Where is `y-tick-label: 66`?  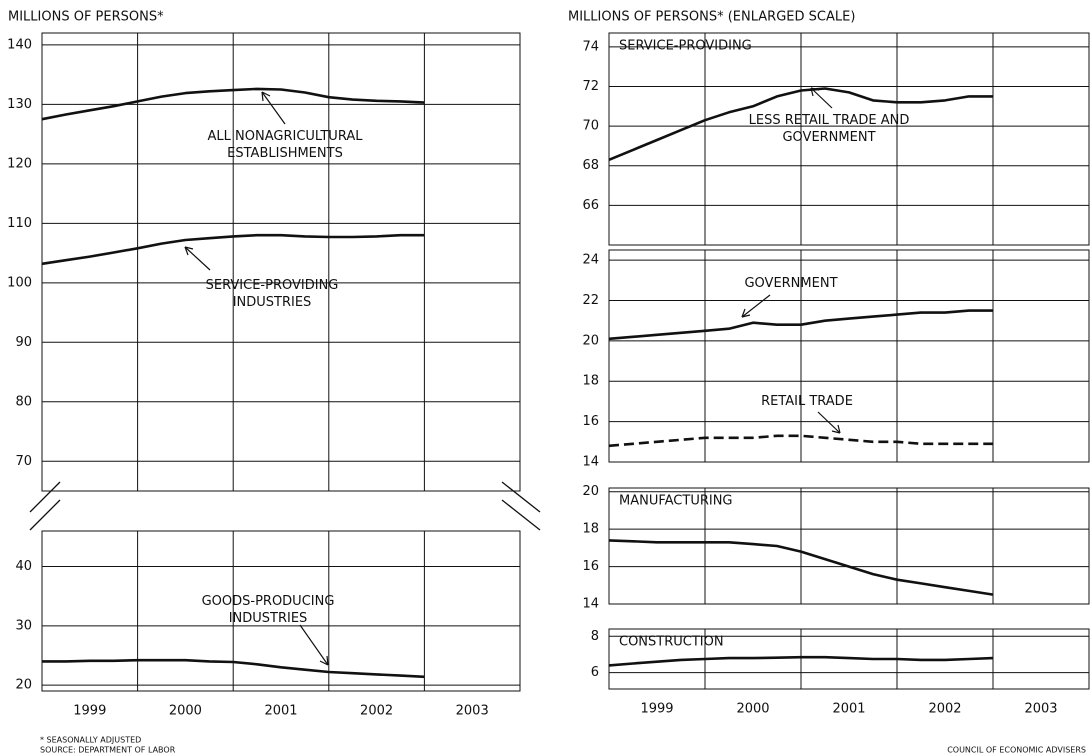
y-tick-label: 66 is located at coordinates (590, 205).